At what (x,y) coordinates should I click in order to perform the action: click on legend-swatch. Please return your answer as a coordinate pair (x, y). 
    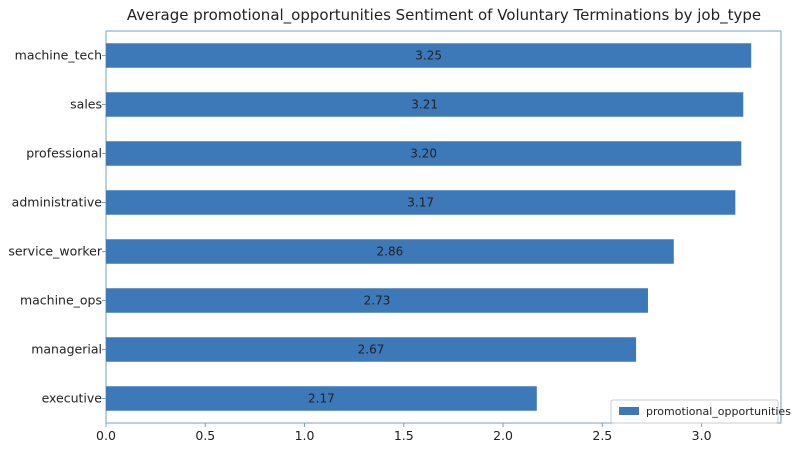
    Looking at the image, I should click on (629, 411).